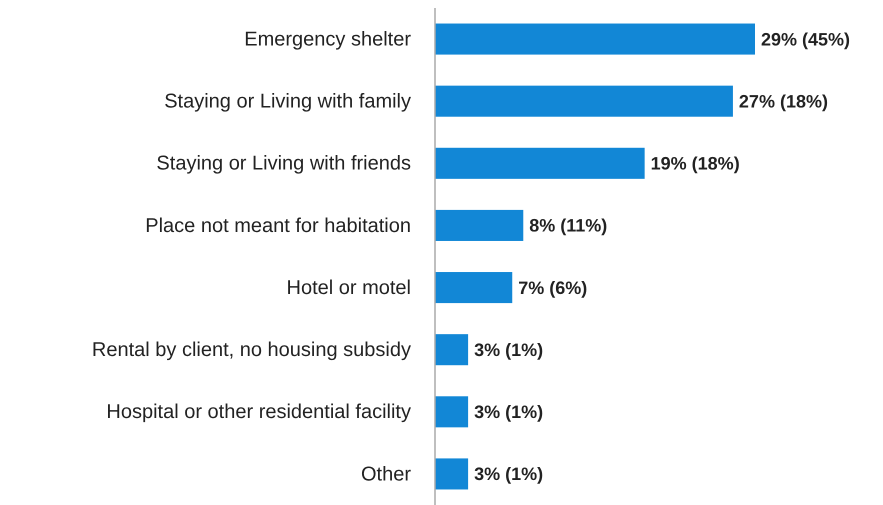 This screenshot has width=883, height=505. Describe the element at coordinates (287, 101) in the screenshot. I see `y-tick-label: Staying or Living with family` at that location.